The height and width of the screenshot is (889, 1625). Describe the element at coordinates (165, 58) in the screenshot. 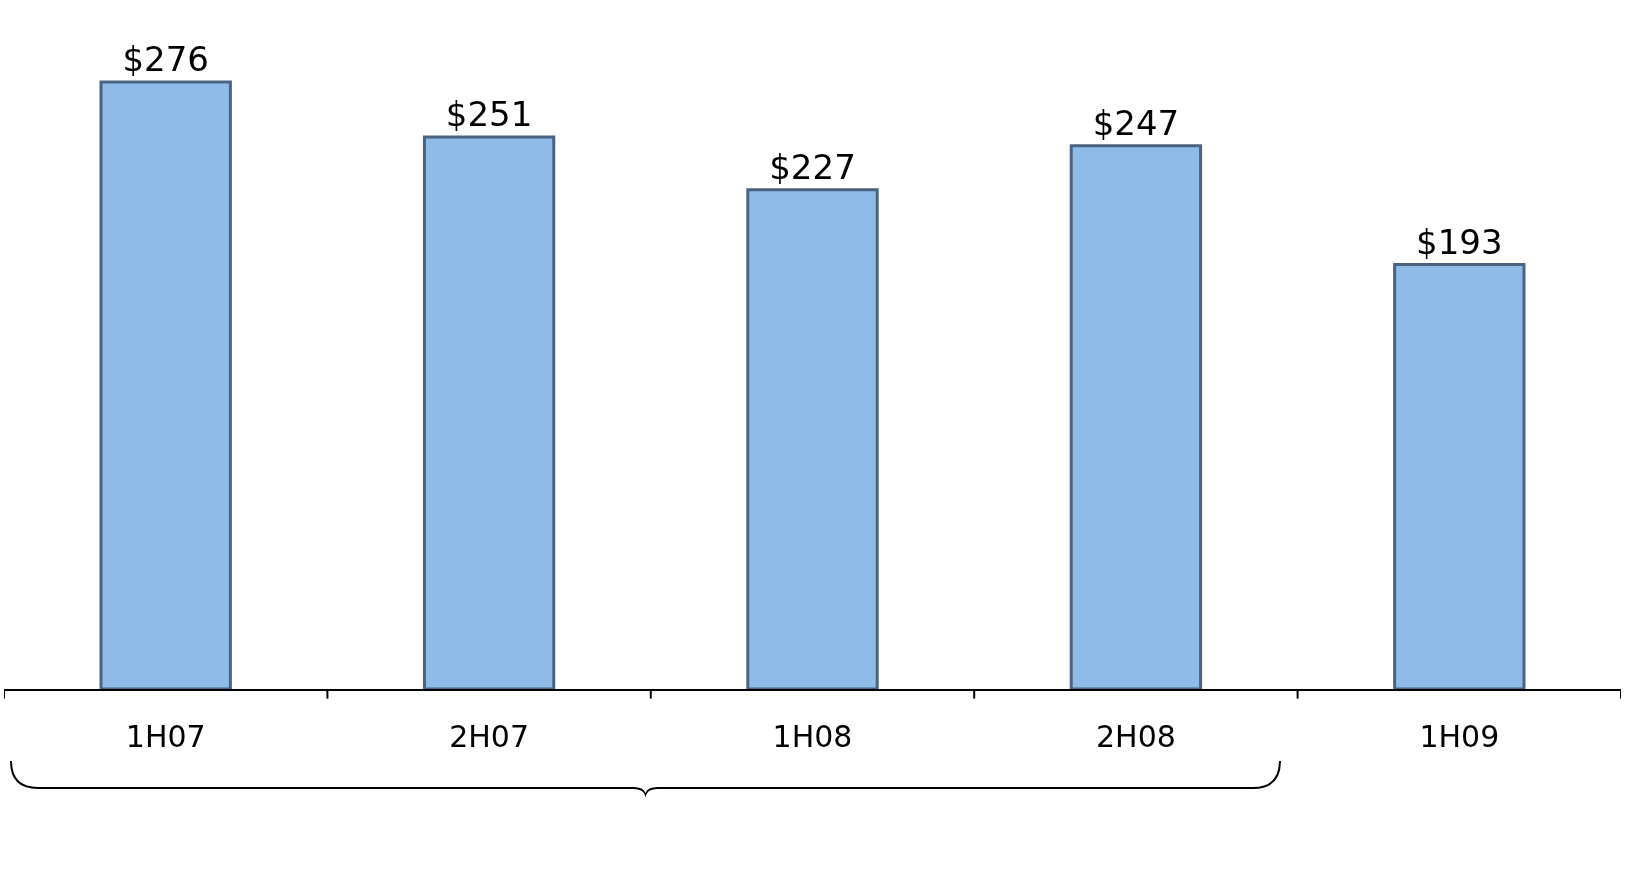

I see `data-label: $276` at that location.